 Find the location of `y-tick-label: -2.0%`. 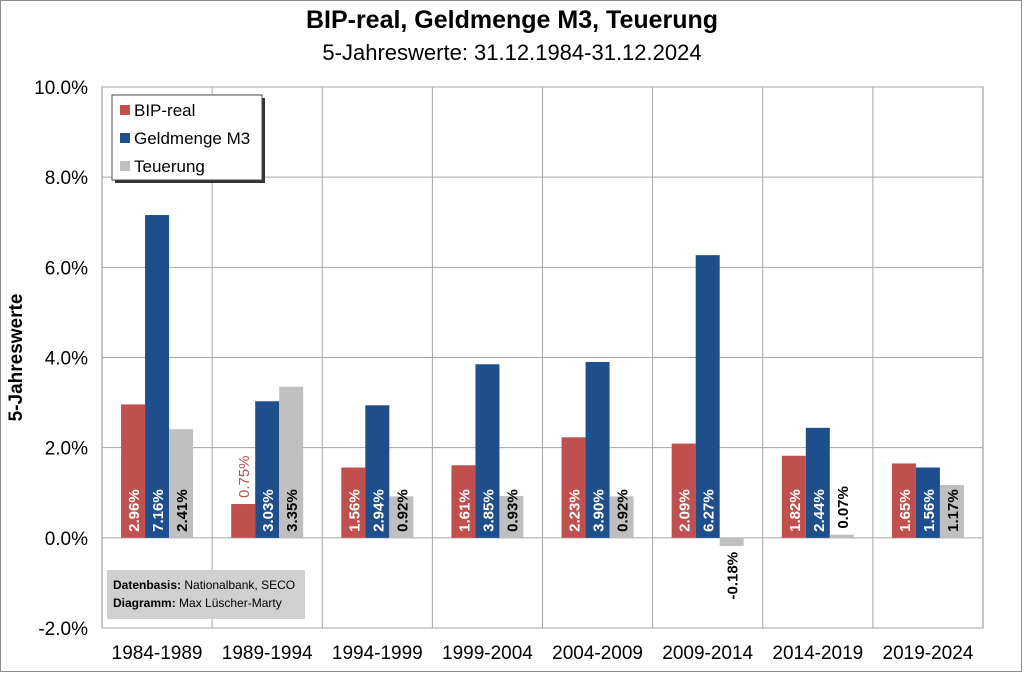

y-tick-label: -2.0% is located at coordinates (63, 629).